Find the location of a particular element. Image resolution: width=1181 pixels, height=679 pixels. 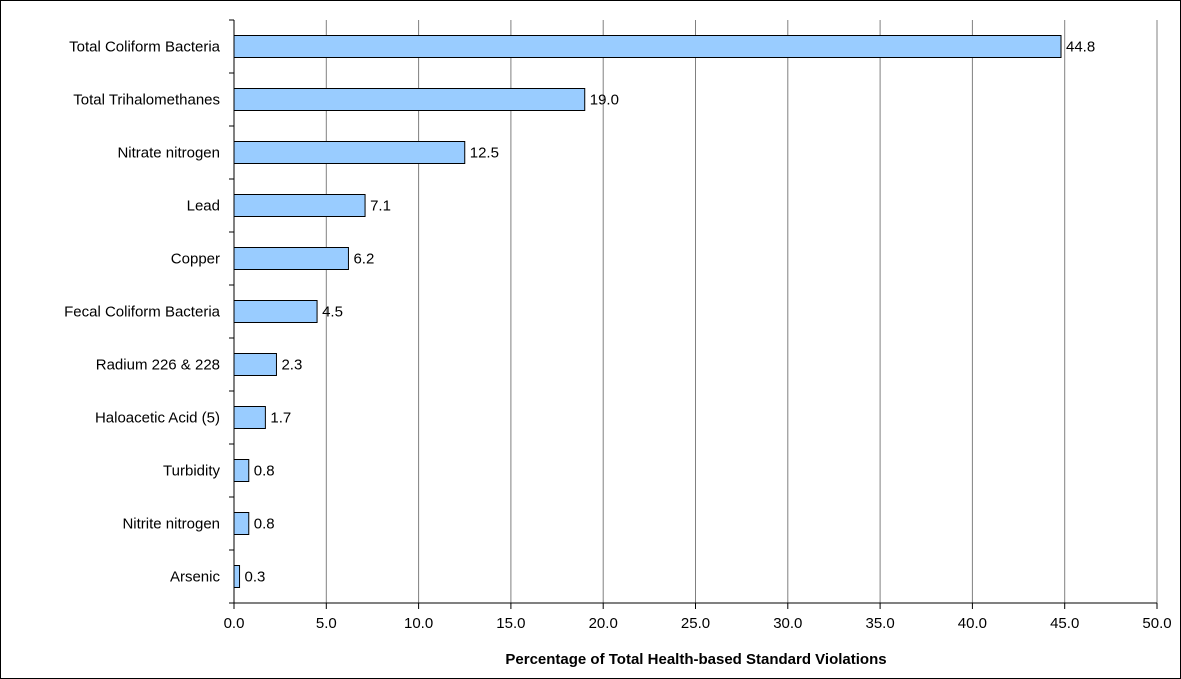

x-tick-label: 35.0 is located at coordinates (879, 623).